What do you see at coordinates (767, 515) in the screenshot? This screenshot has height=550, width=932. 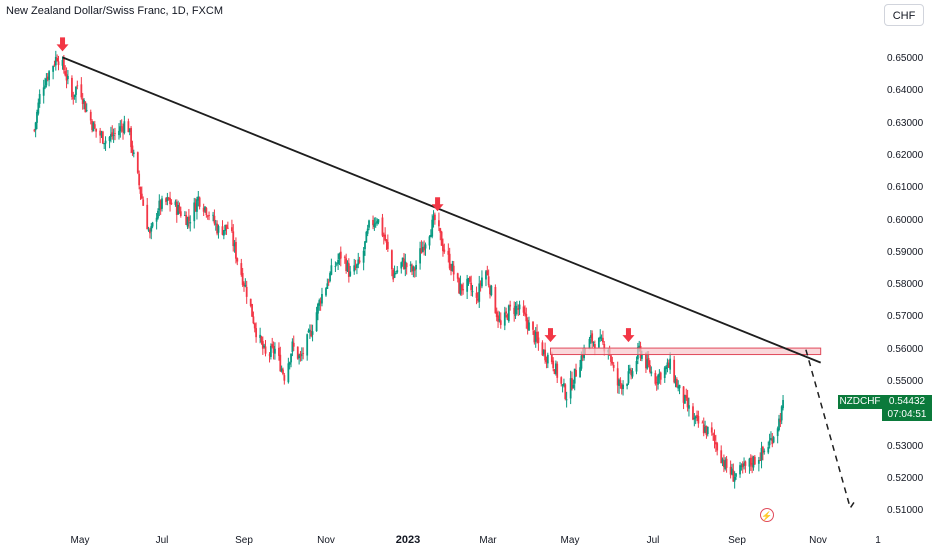 I see `flash-icon: ⚡` at bounding box center [767, 515].